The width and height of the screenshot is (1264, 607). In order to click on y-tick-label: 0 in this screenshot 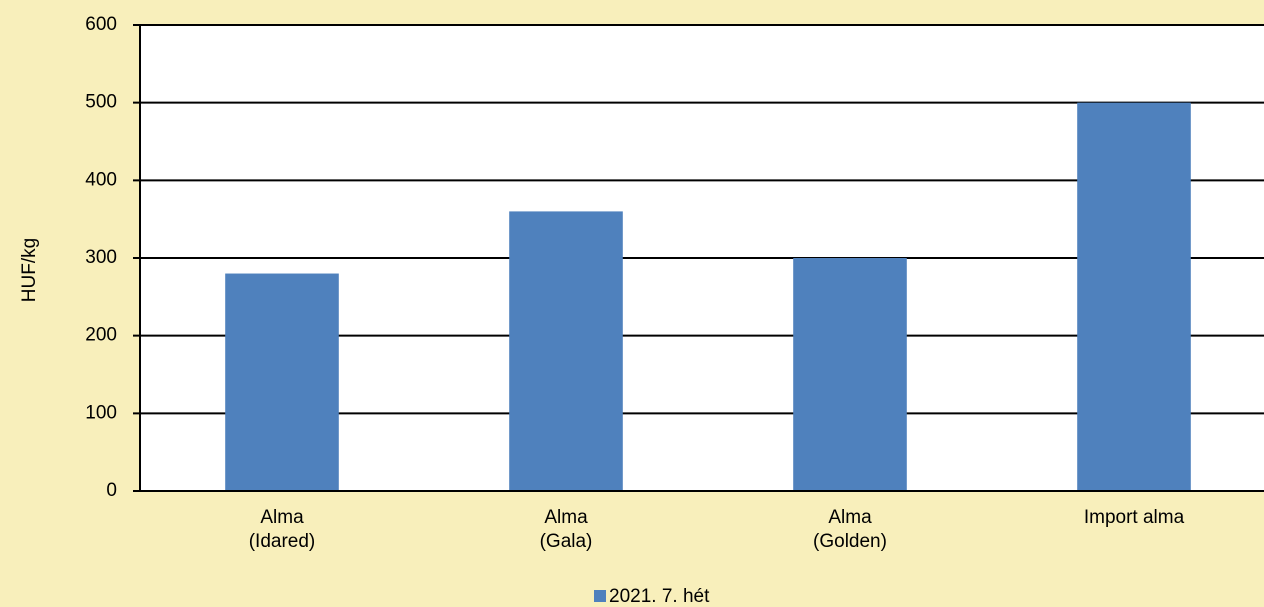, I will do `click(111, 490)`.